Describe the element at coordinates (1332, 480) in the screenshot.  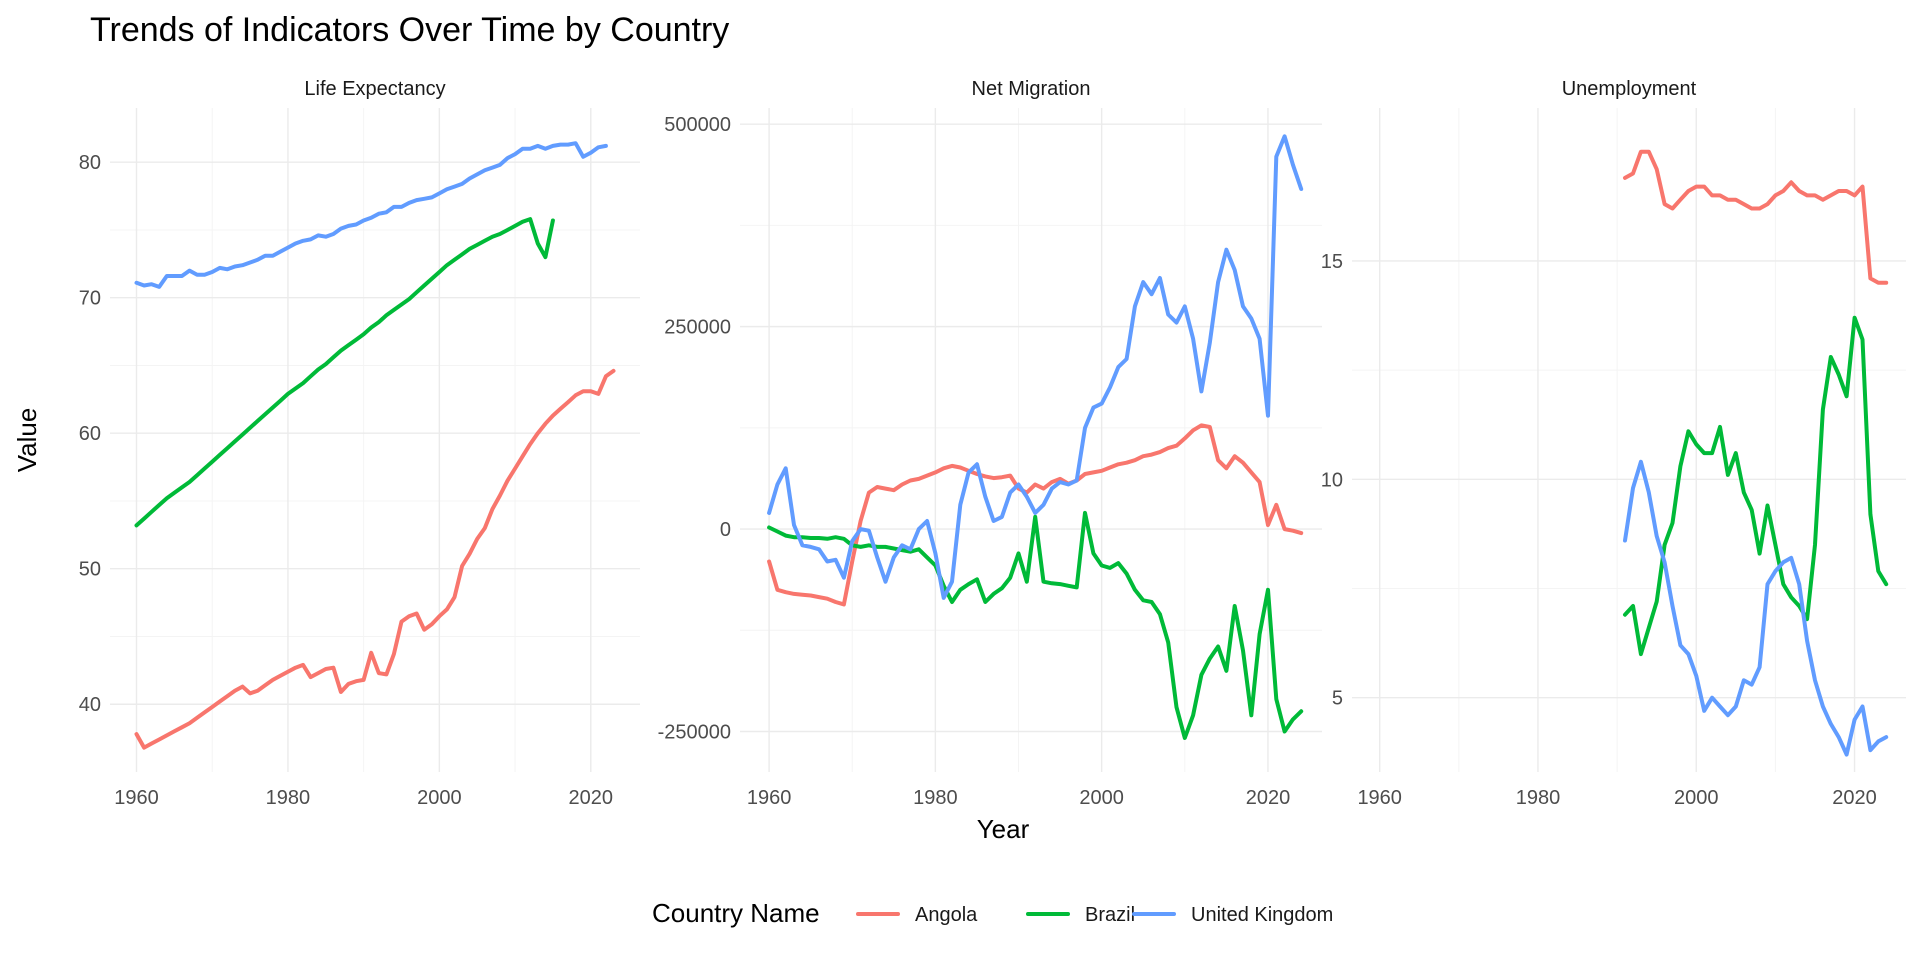
I see `y-tick-label: 10` at that location.